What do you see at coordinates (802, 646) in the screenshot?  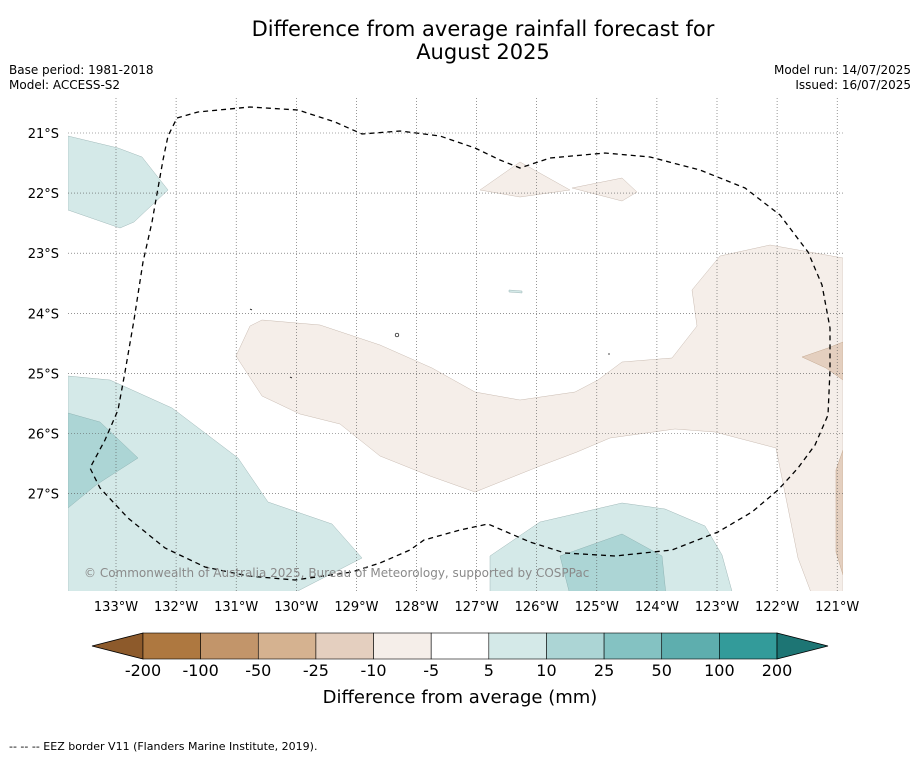 I see `colorbar-extend-high` at bounding box center [802, 646].